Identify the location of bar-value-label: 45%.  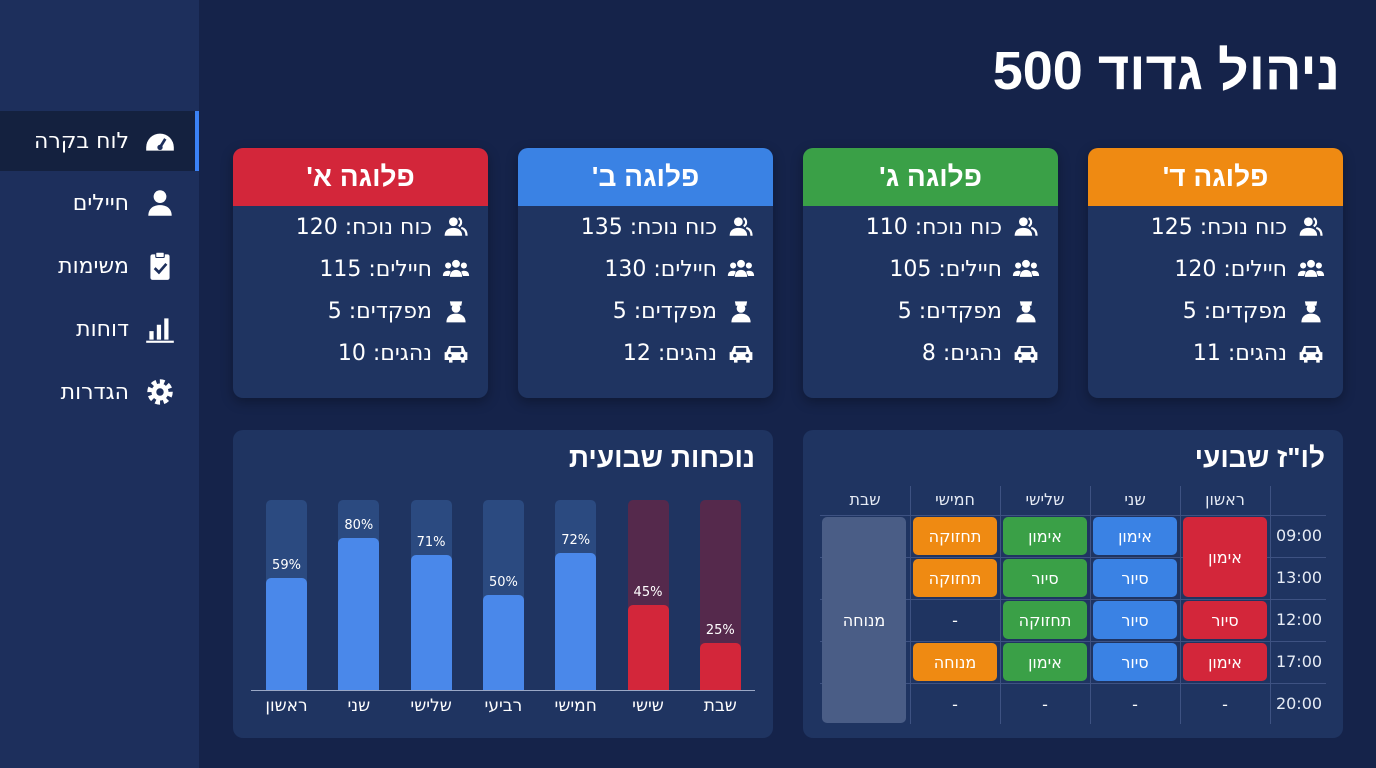
(648, 592).